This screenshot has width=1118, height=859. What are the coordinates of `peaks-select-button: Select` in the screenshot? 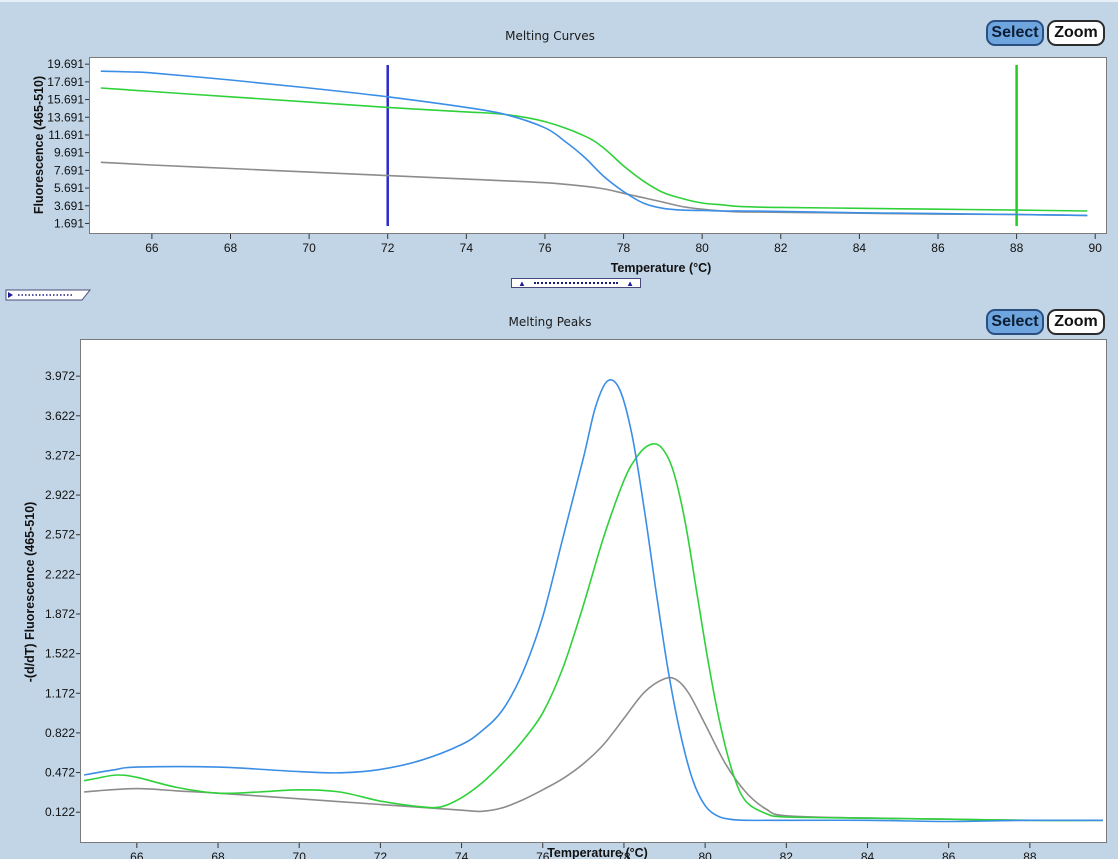 It's located at (1015, 322).